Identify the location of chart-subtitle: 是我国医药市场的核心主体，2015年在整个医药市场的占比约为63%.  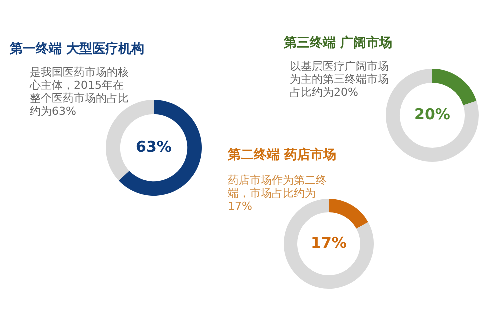
(80, 92).